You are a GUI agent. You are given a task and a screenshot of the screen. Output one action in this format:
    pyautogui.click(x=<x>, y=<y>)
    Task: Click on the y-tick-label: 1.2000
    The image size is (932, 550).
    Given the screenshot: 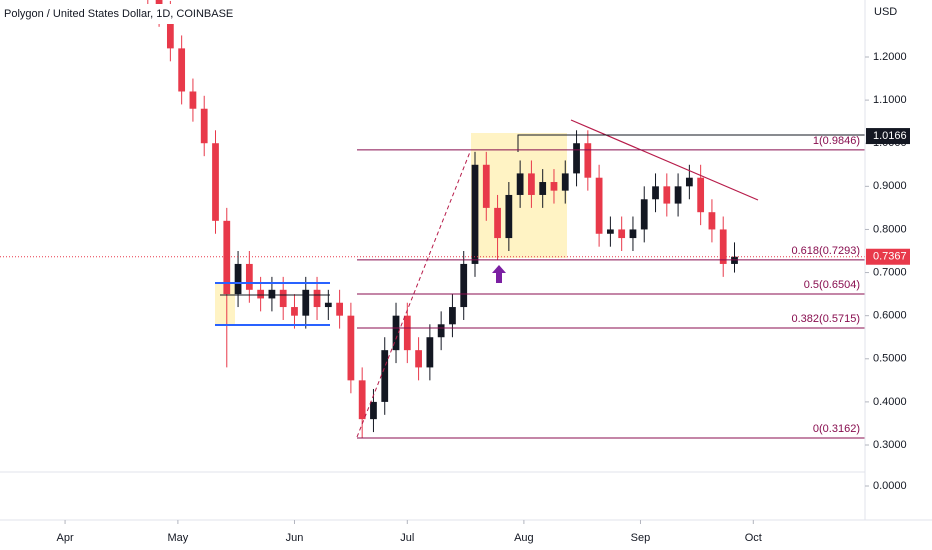 What is the action you would take?
    pyautogui.click(x=890, y=57)
    